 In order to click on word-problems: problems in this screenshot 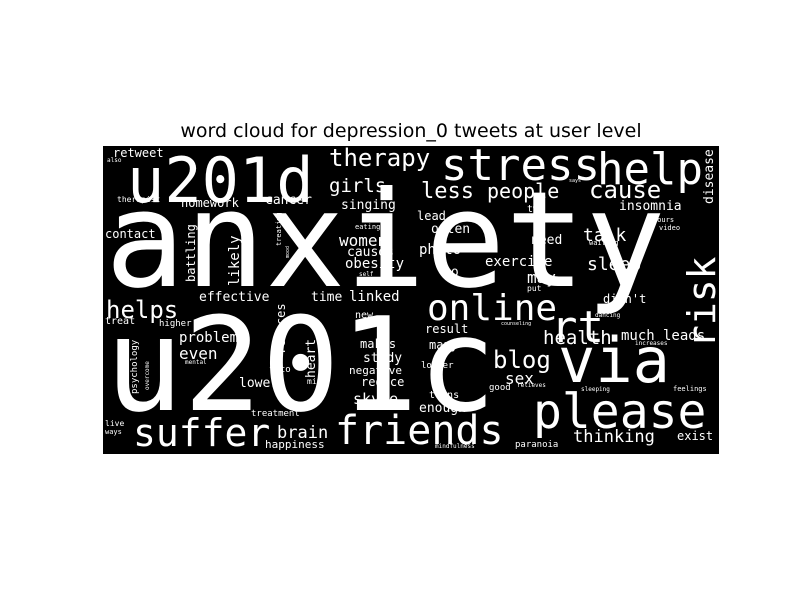, I will do `click(212, 338)`.